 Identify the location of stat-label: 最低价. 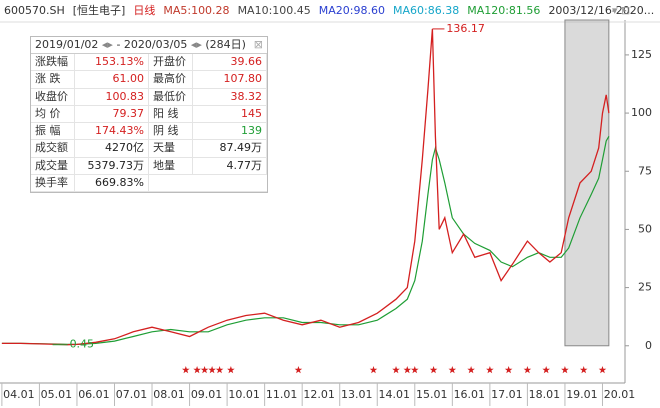
(171, 96).